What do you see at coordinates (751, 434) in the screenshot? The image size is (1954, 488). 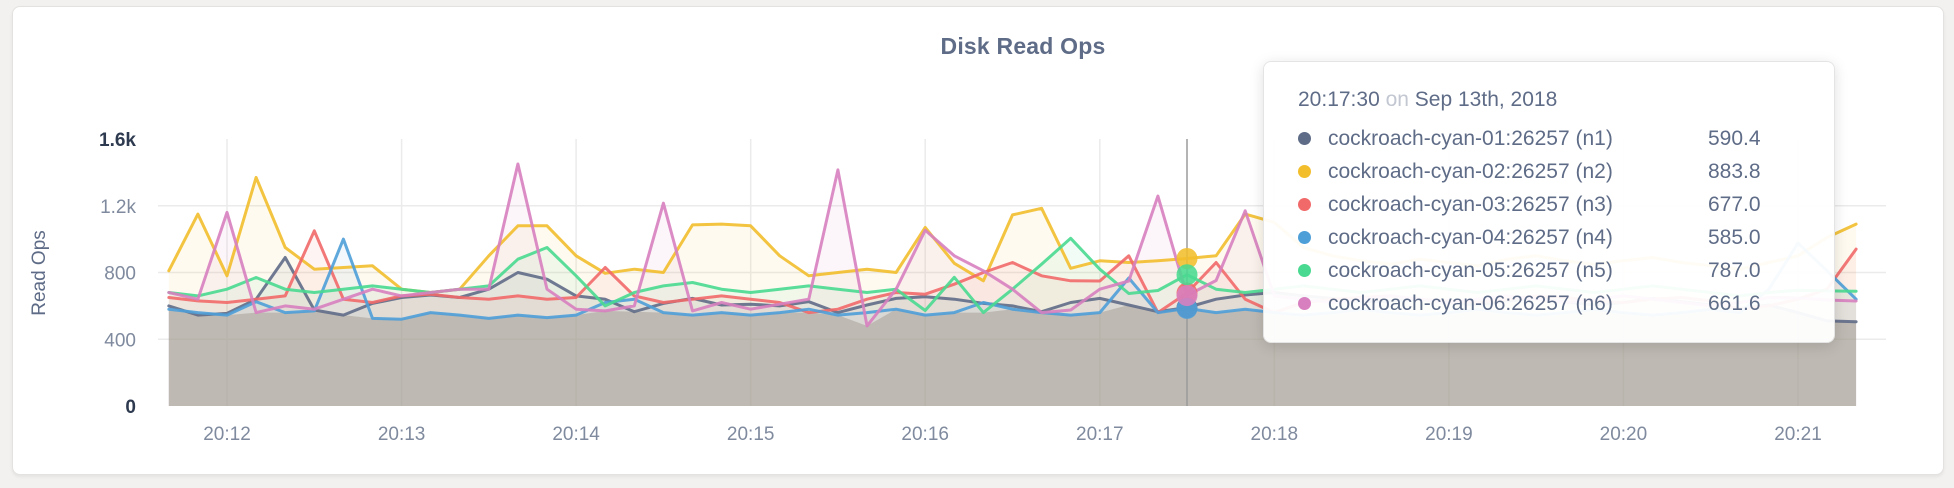 I see `x-tick-label: 20:15` at bounding box center [751, 434].